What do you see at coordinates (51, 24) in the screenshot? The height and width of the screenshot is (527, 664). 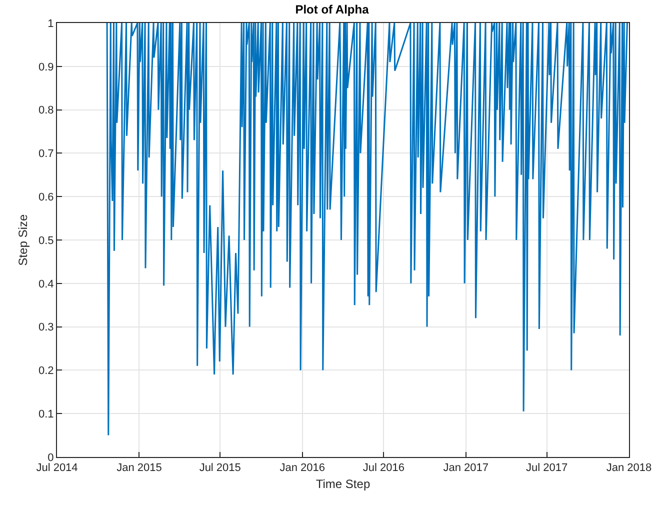 I see `y-tick-label: 1` at bounding box center [51, 24].